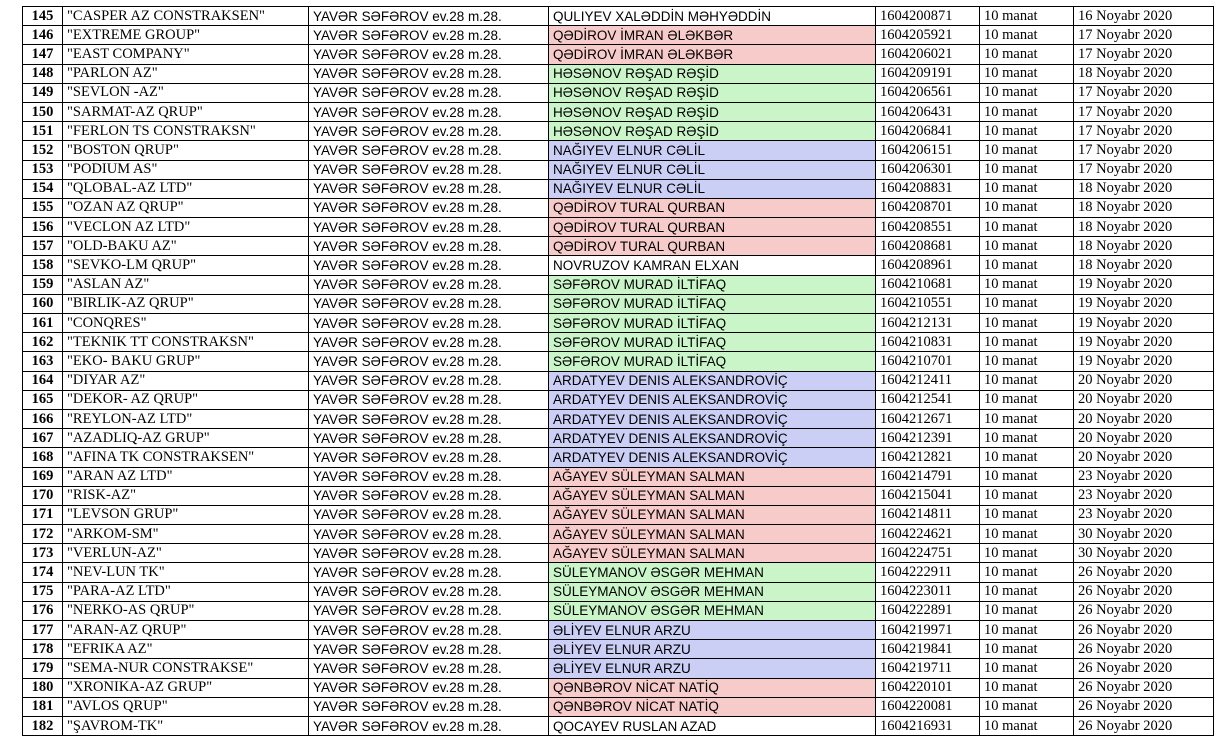 The width and height of the screenshot is (1220, 745). What do you see at coordinates (42, 591) in the screenshot?
I see `row-number-cell: 175` at bounding box center [42, 591].